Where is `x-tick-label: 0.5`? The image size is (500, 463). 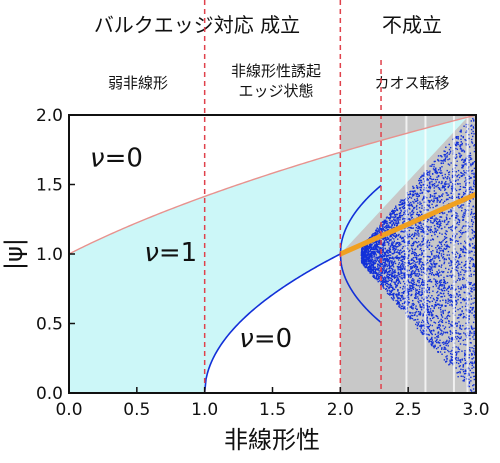 x-tick-label: 0.5 is located at coordinates (136, 410).